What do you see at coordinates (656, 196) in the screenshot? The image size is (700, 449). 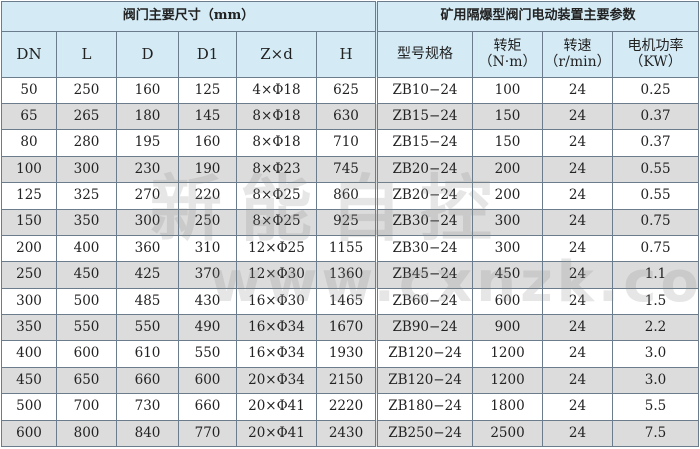 I see `cell-motor-power: 0.55` at bounding box center [656, 196].